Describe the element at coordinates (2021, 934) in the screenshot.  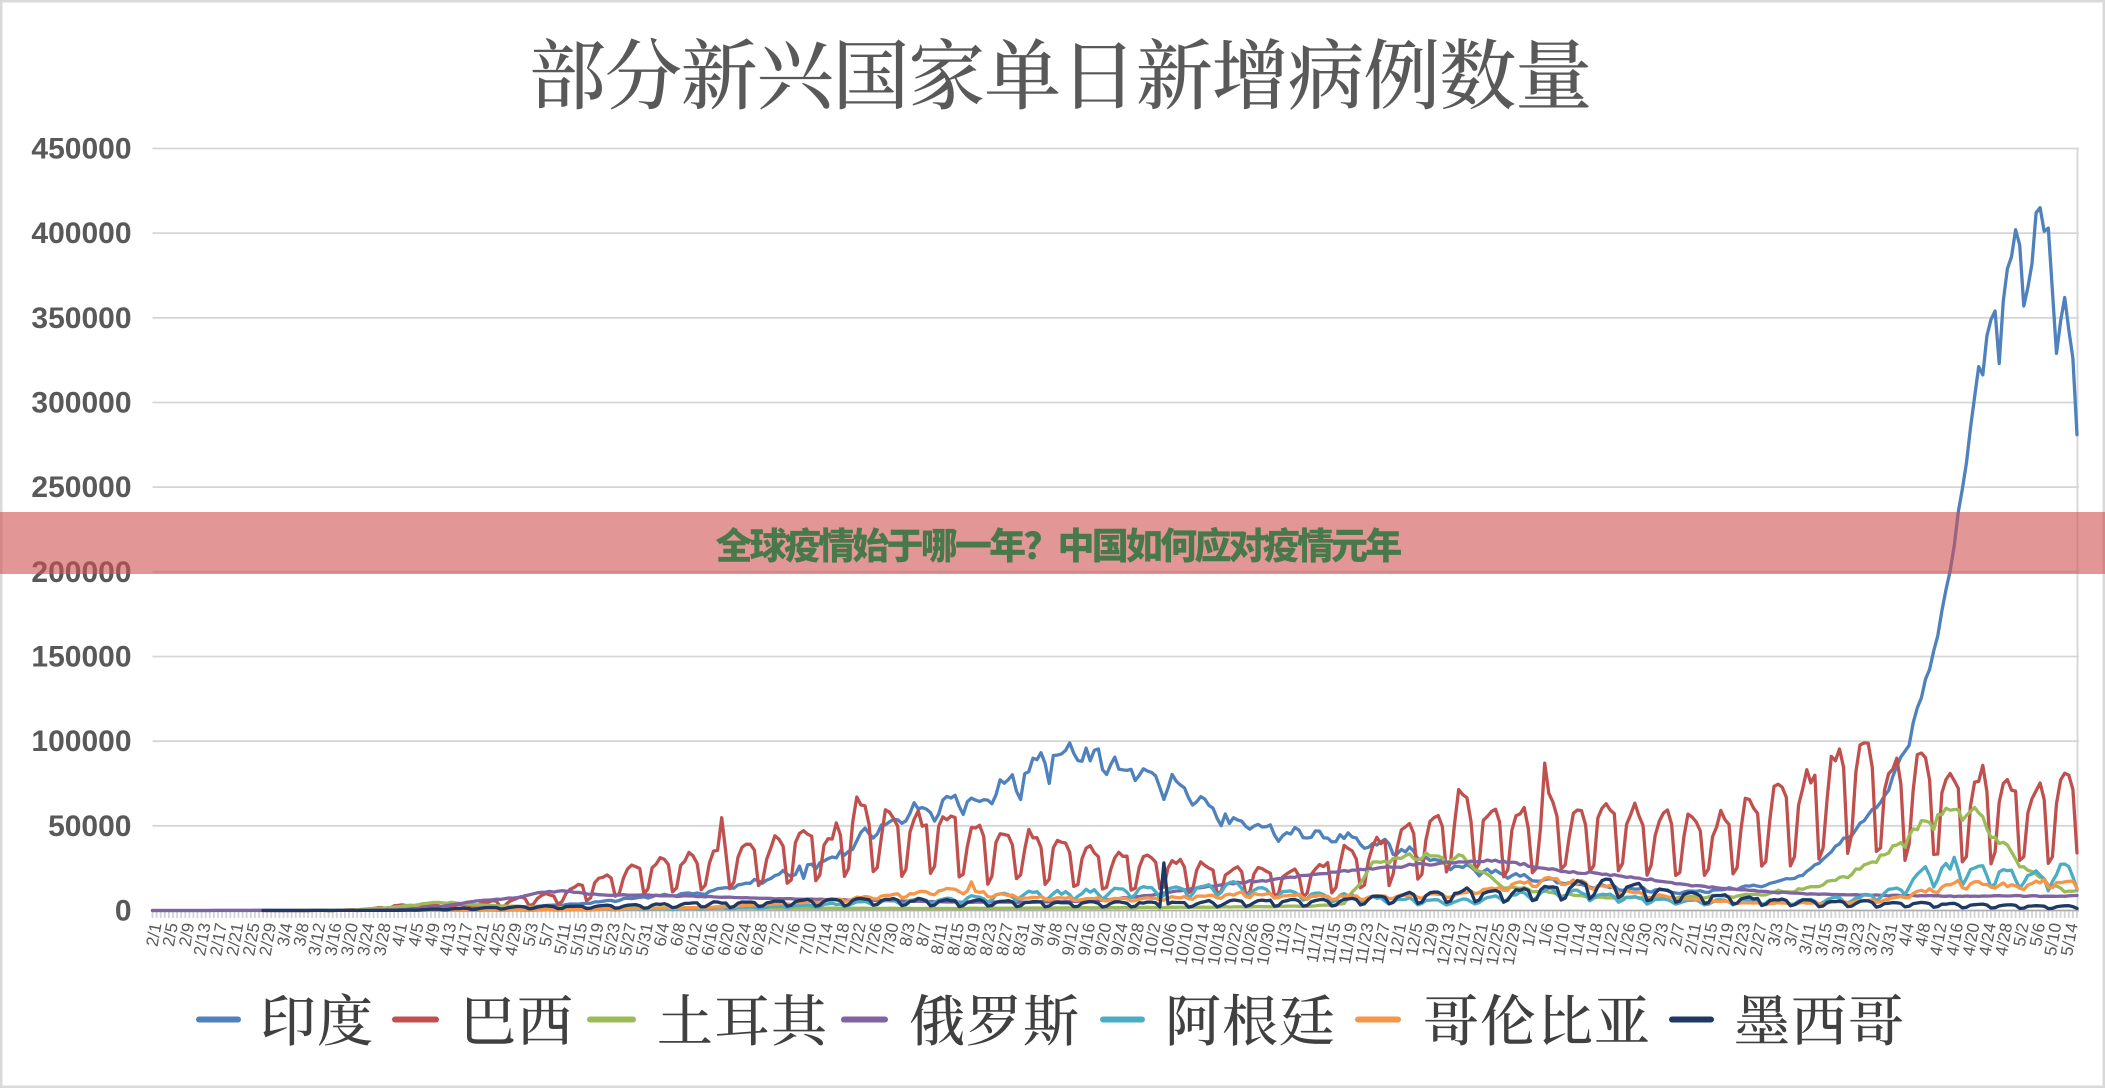
I see `svg-text: 5/2` at that location.